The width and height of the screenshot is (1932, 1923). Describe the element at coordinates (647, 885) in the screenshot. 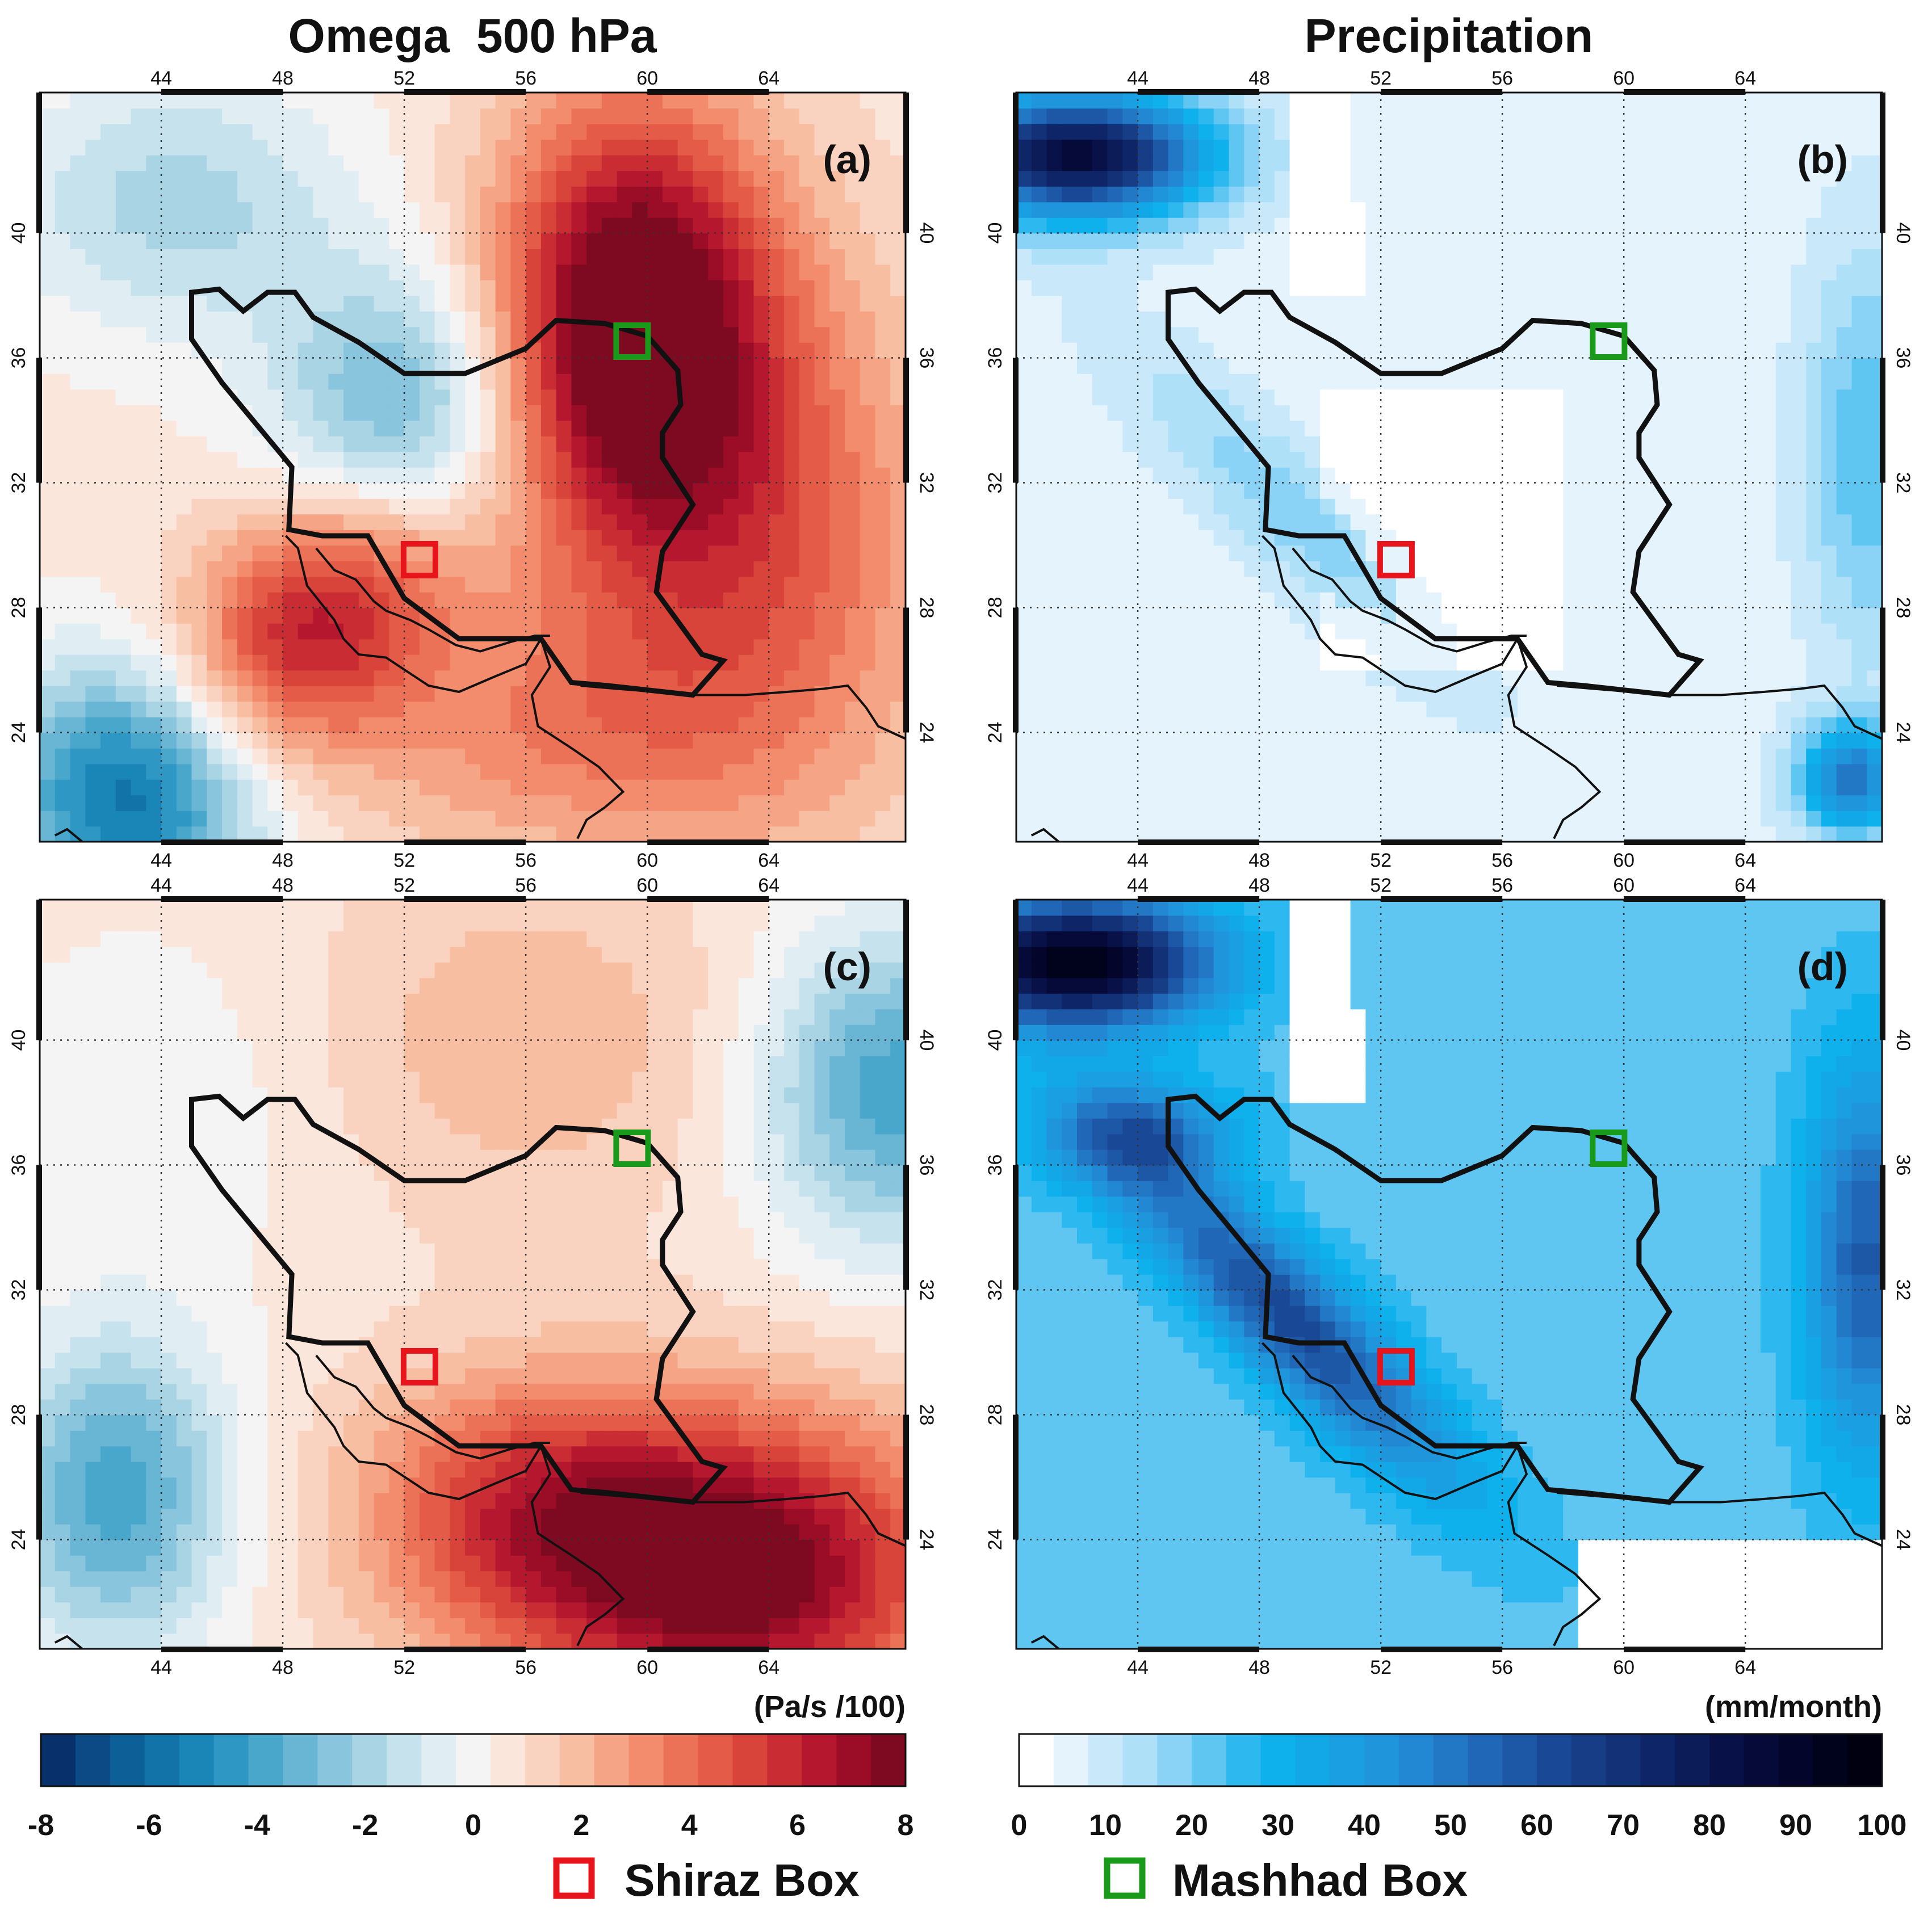

I see `lon-tick-top: 60` at that location.